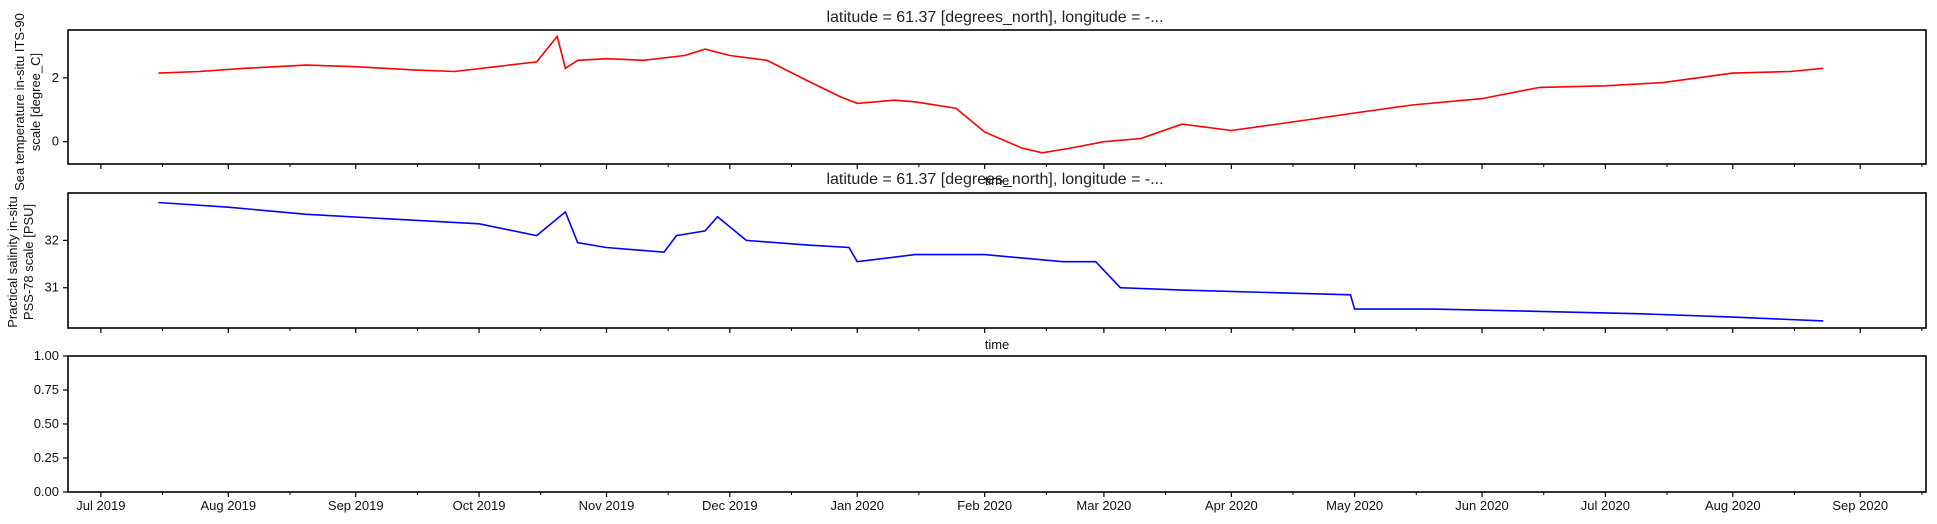  What do you see at coordinates (46, 389) in the screenshot?
I see `y-tick-label: 0.75` at bounding box center [46, 389].